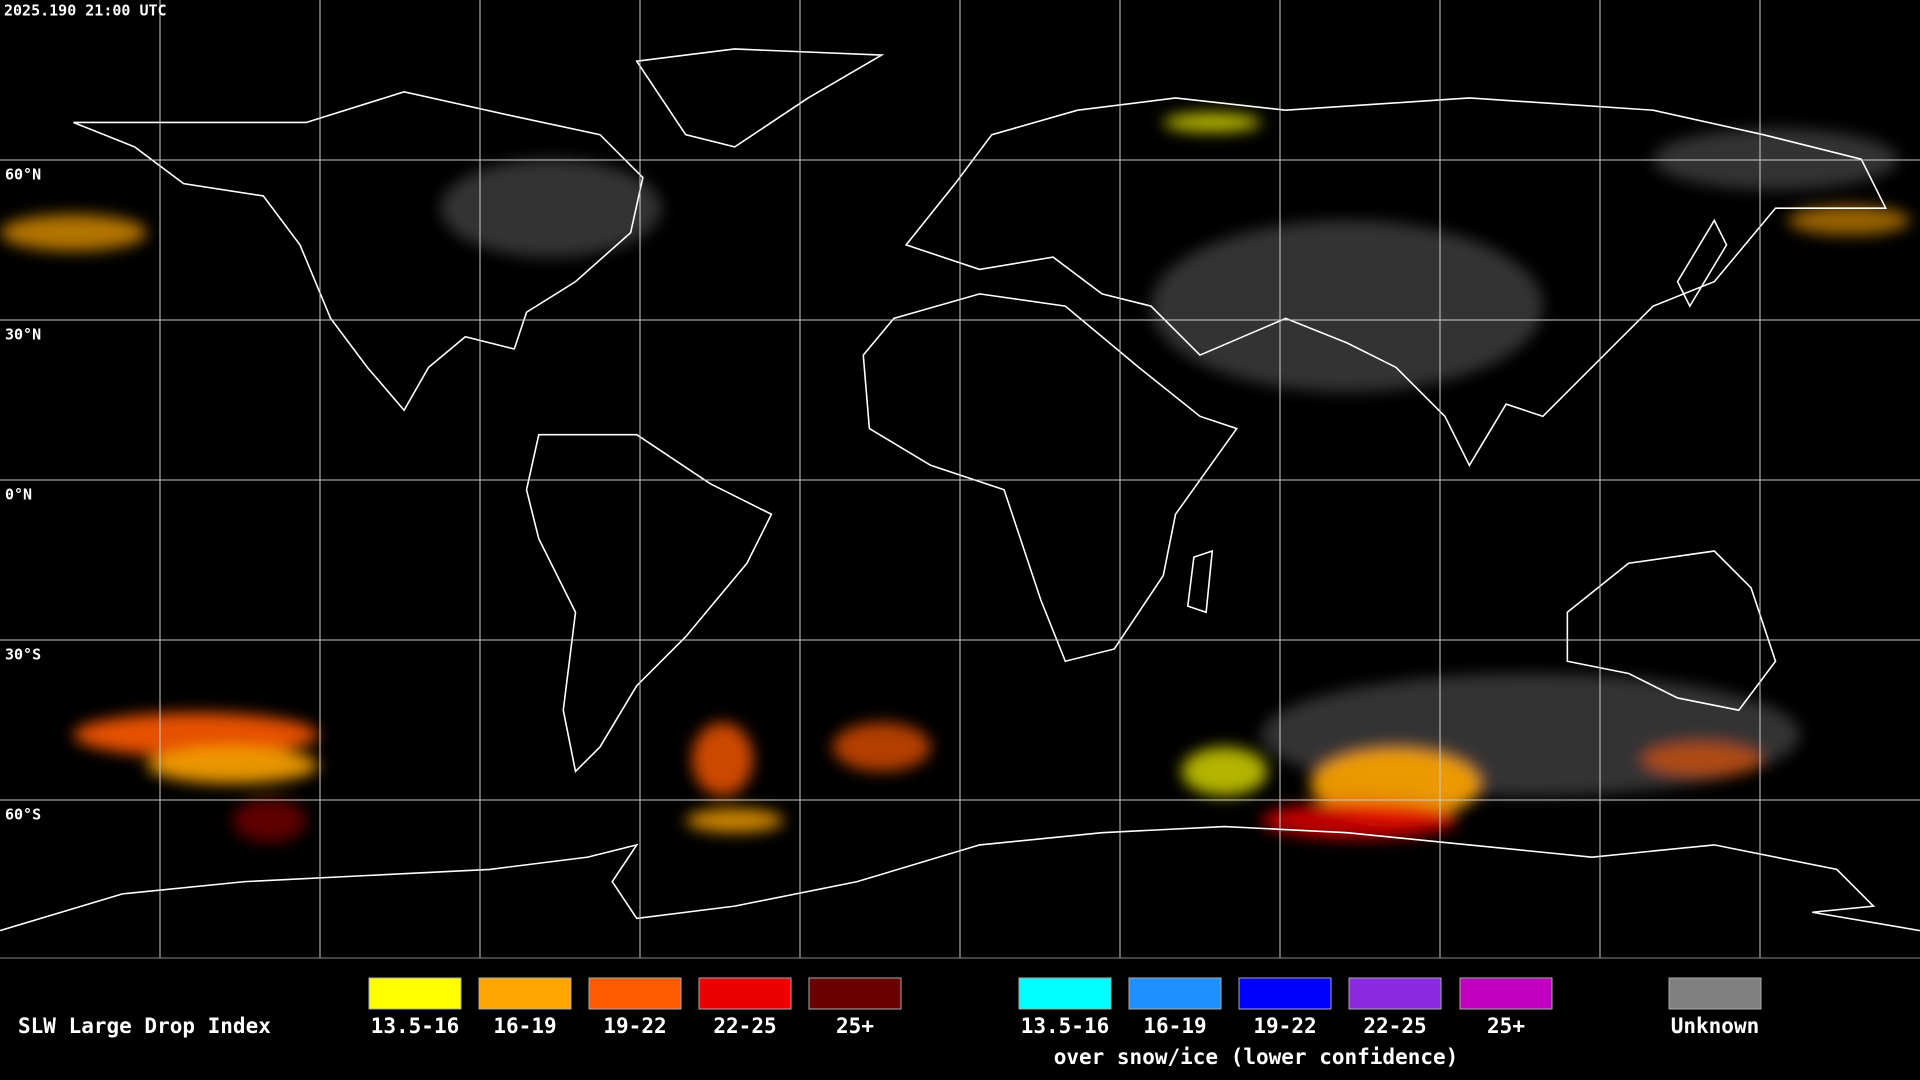  Describe the element at coordinates (23, 175) in the screenshot. I see `latitude-label: 60°N` at that location.